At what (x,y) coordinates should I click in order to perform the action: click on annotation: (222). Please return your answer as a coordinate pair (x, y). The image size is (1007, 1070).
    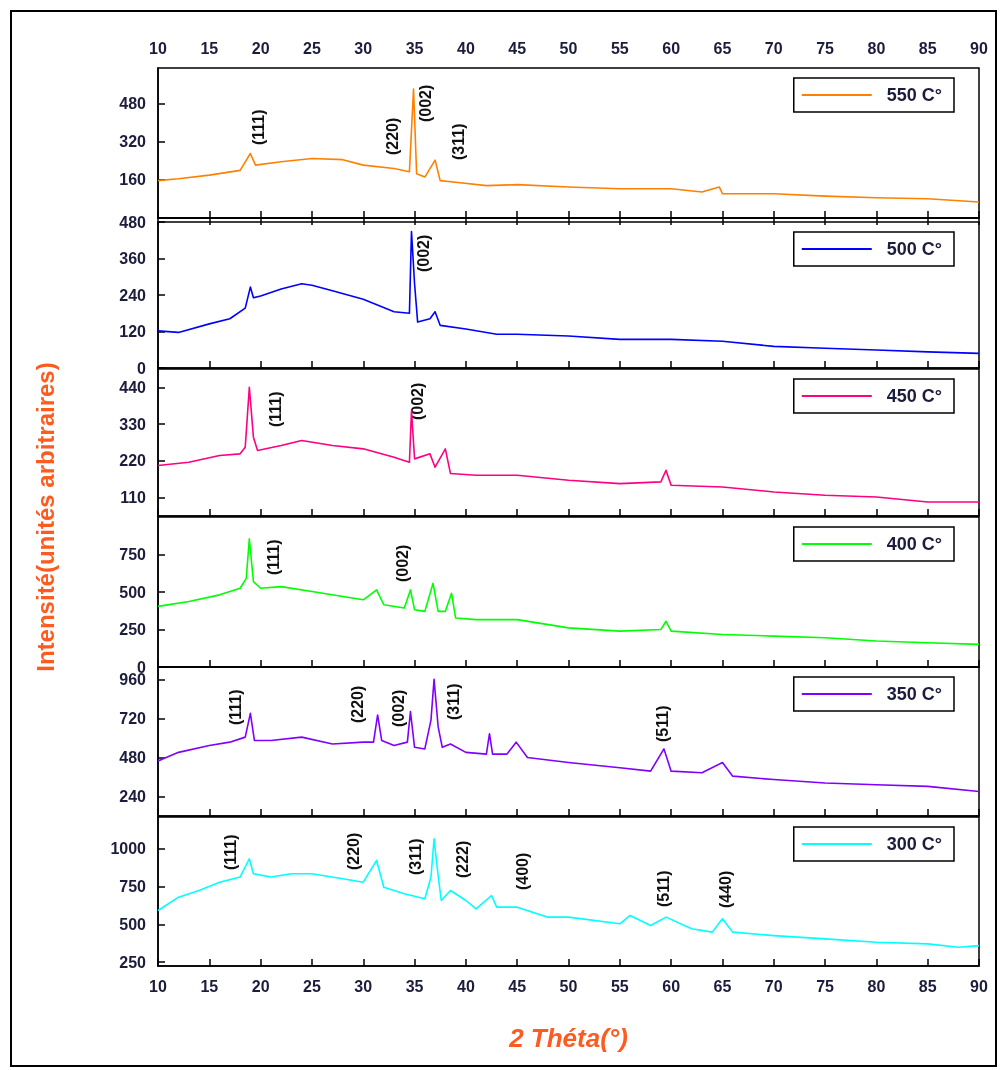
    Looking at the image, I should click on (462, 859).